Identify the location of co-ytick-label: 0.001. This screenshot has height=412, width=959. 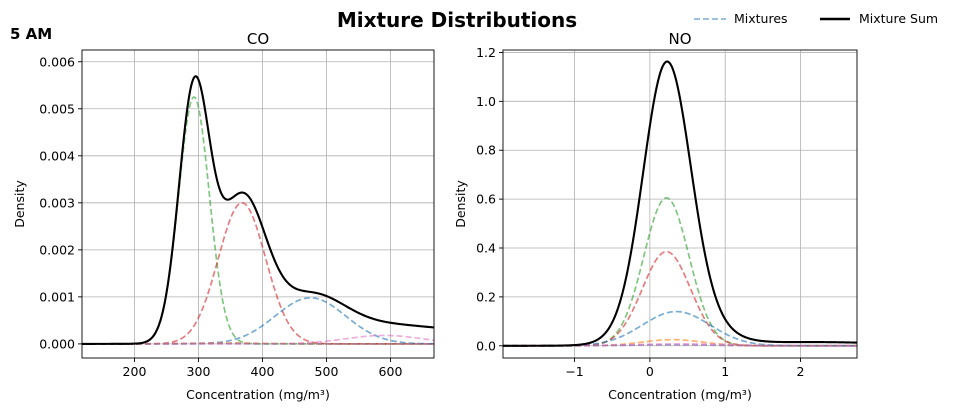
(57, 296).